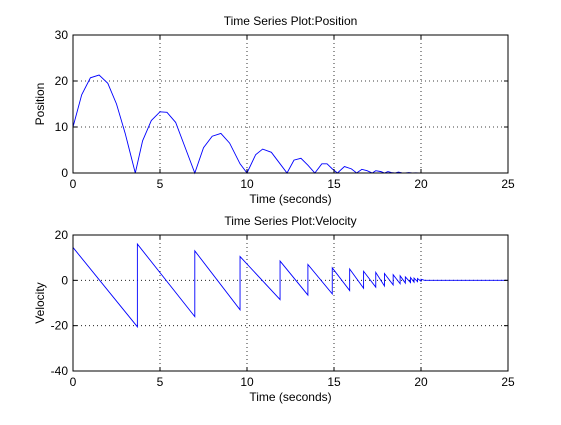 This screenshot has width=561, height=425. What do you see at coordinates (62, 35) in the screenshot?
I see `y-tick-label: 30` at bounding box center [62, 35].